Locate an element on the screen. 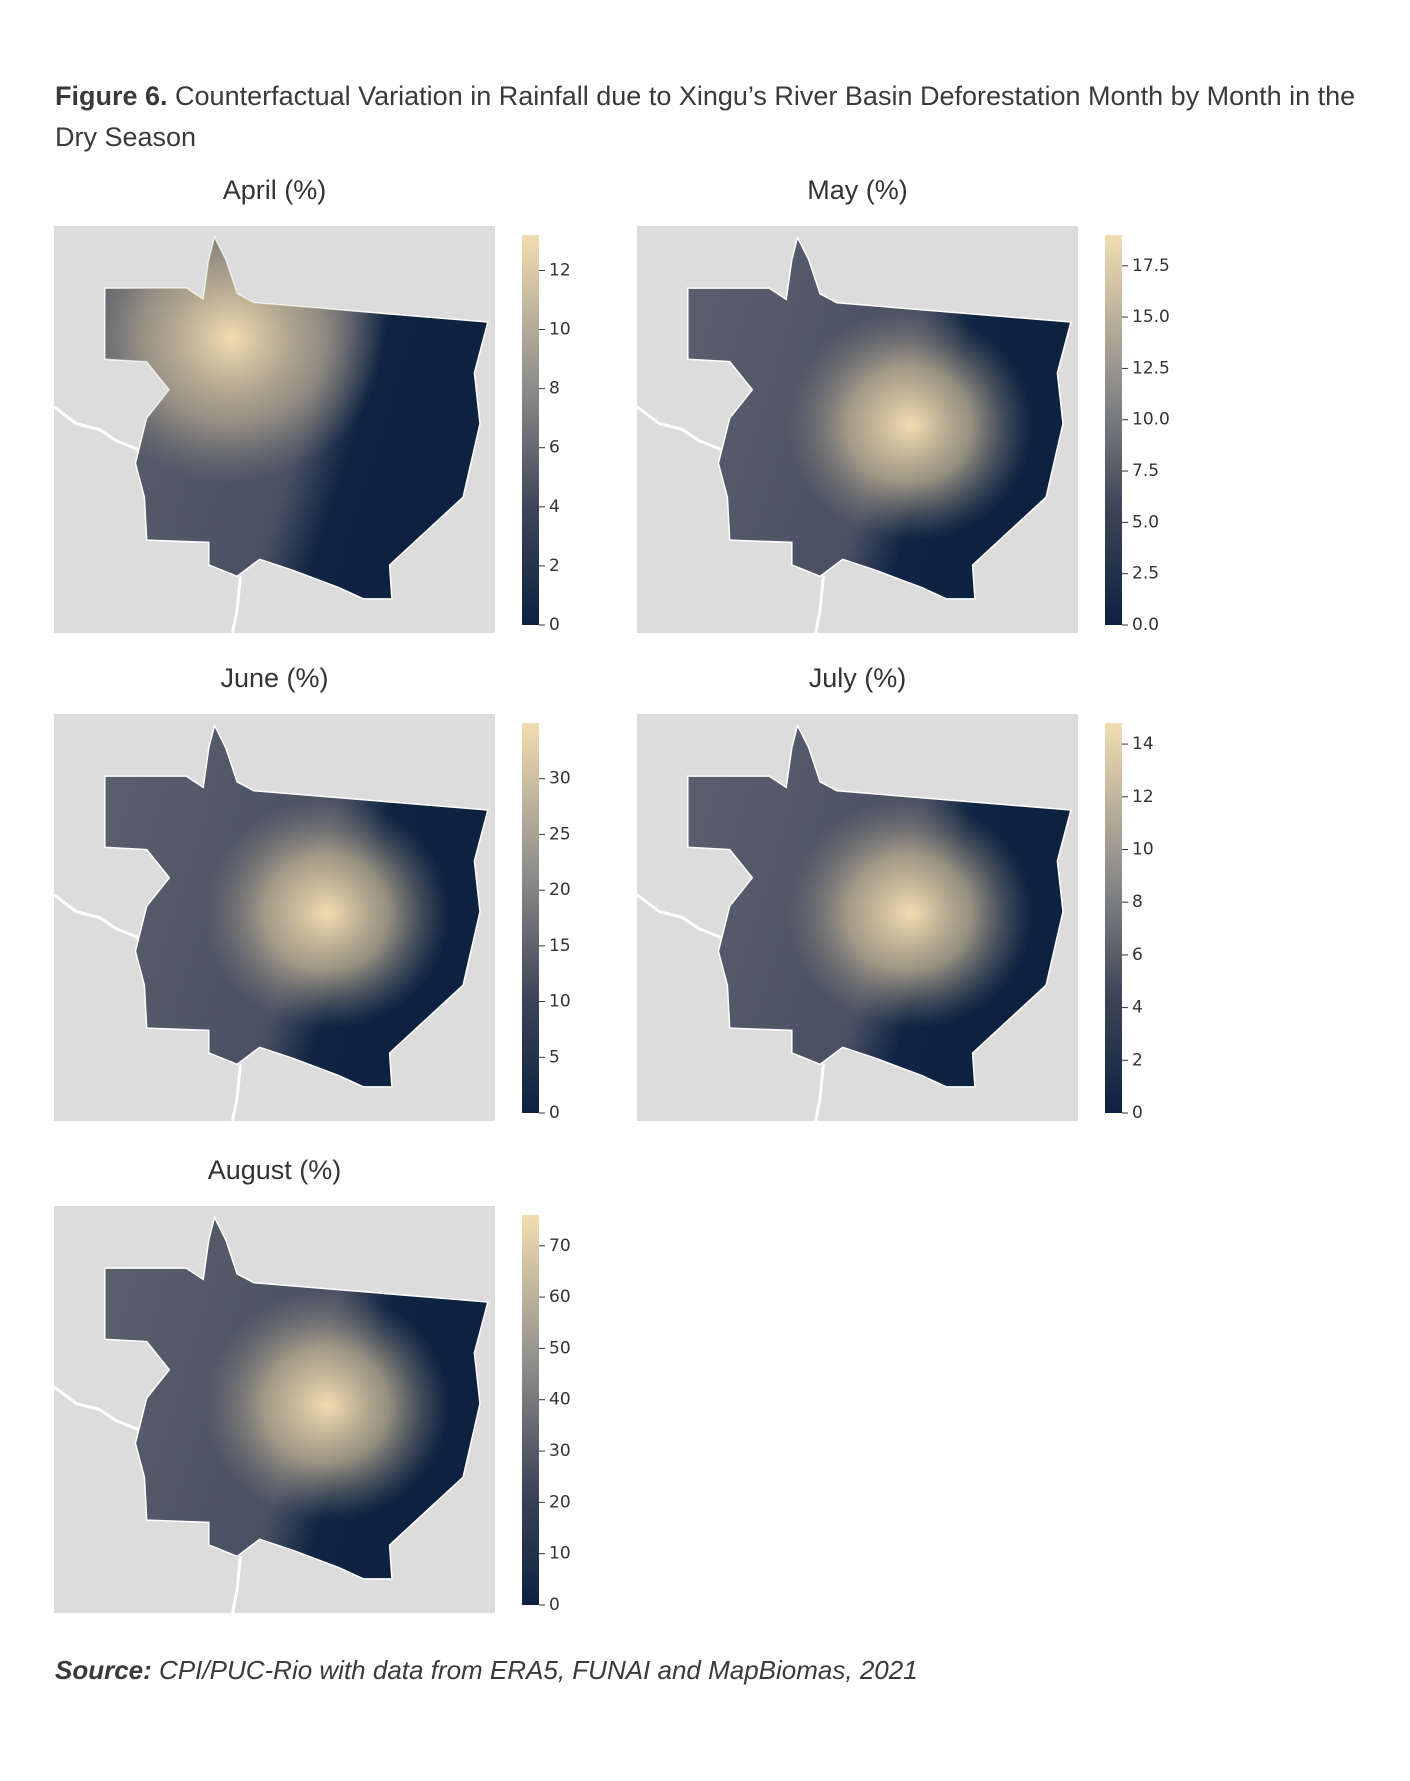  colorbar-tick-label: 70 is located at coordinates (560, 1246).